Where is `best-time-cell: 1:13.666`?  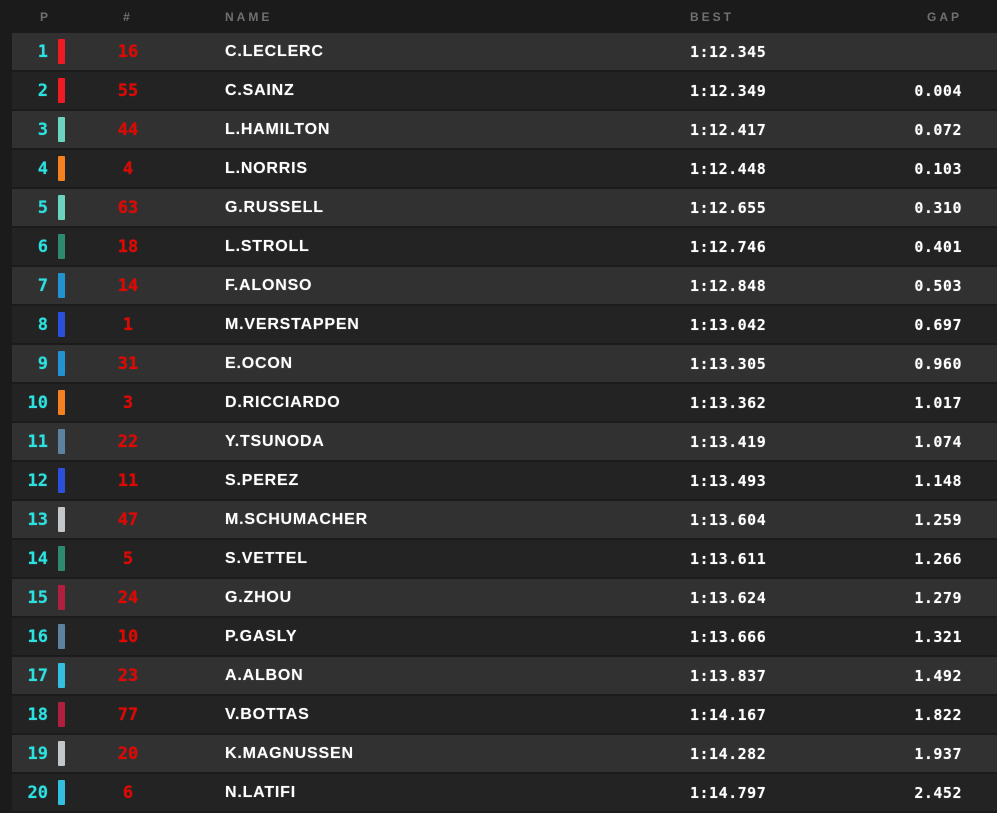 best-time-cell: 1:13.666 is located at coordinates (728, 636).